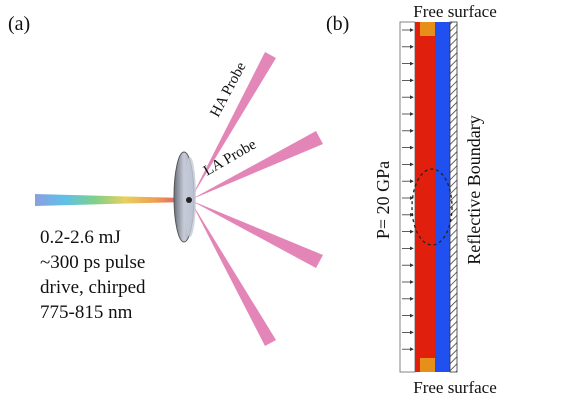  I want to click on reflective-wall, so click(453, 197).